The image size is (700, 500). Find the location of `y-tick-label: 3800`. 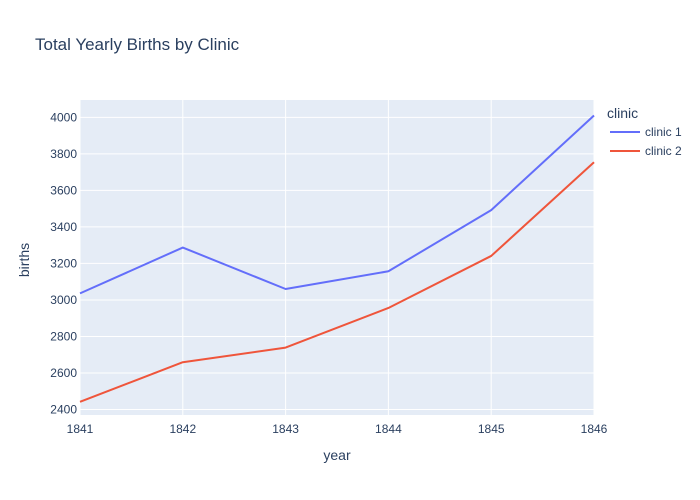

y-tick-label: 3800 is located at coordinates (63, 154).